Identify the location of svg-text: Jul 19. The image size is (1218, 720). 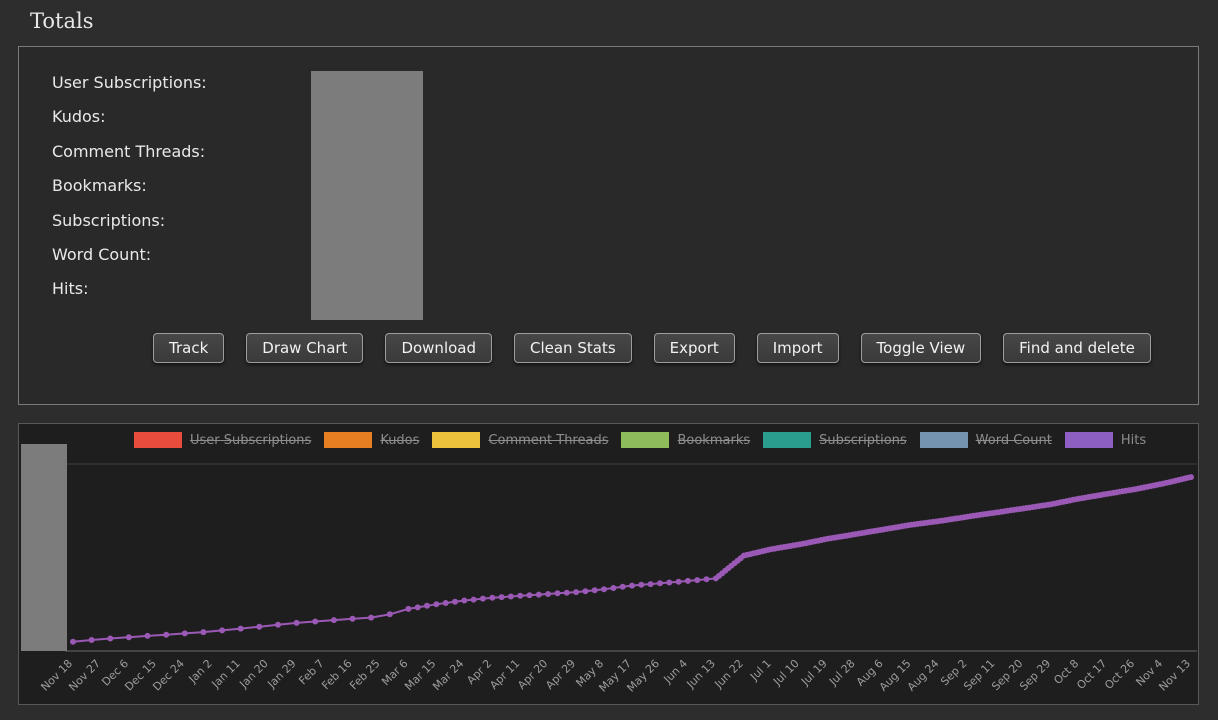
(814, 673).